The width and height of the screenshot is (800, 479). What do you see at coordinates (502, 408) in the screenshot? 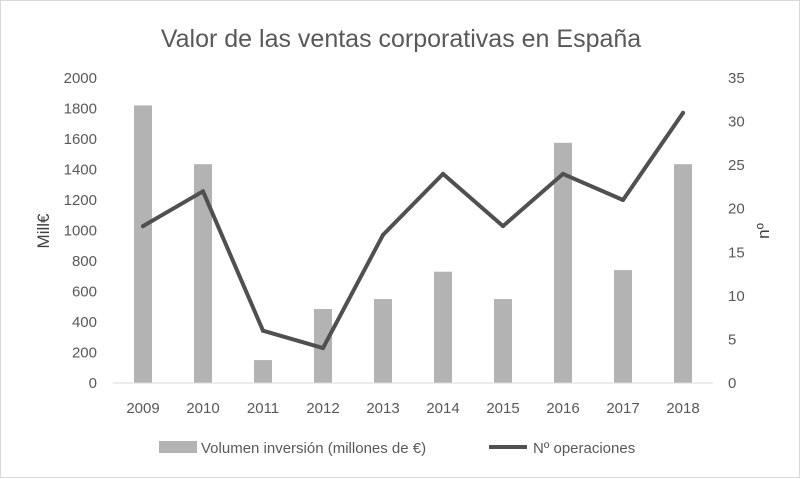
I see `x-tick-label: 2015` at bounding box center [502, 408].